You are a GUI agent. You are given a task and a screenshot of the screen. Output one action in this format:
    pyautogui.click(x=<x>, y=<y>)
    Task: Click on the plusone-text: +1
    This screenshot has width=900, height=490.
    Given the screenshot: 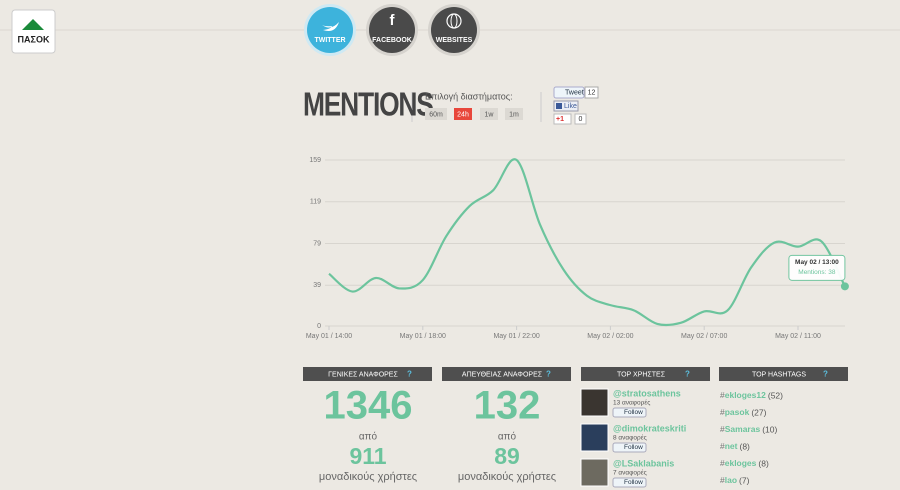 What is the action you would take?
    pyautogui.click(x=560, y=119)
    